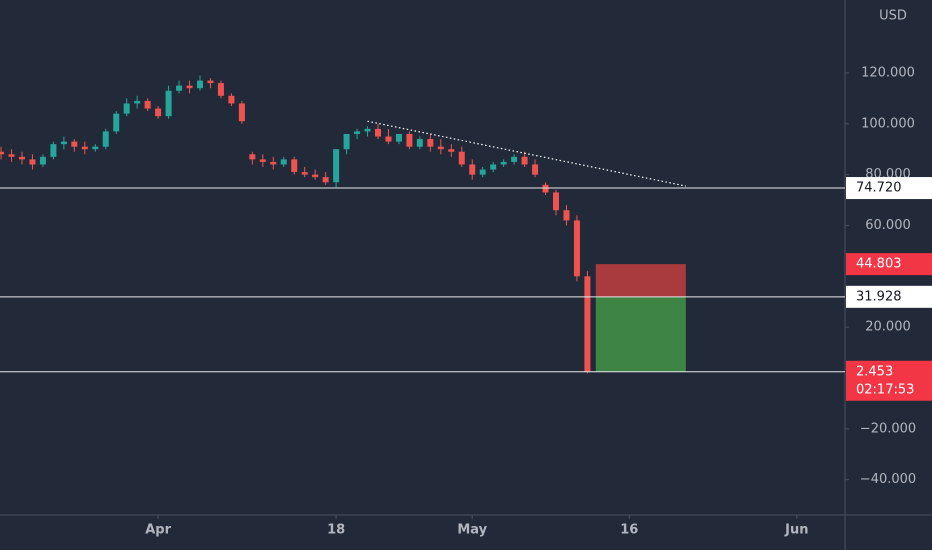 Image resolution: width=932 pixels, height=550 pixels. What do you see at coordinates (885, 389) in the screenshot?
I see `countdown-label: 02:17:53` at bounding box center [885, 389].